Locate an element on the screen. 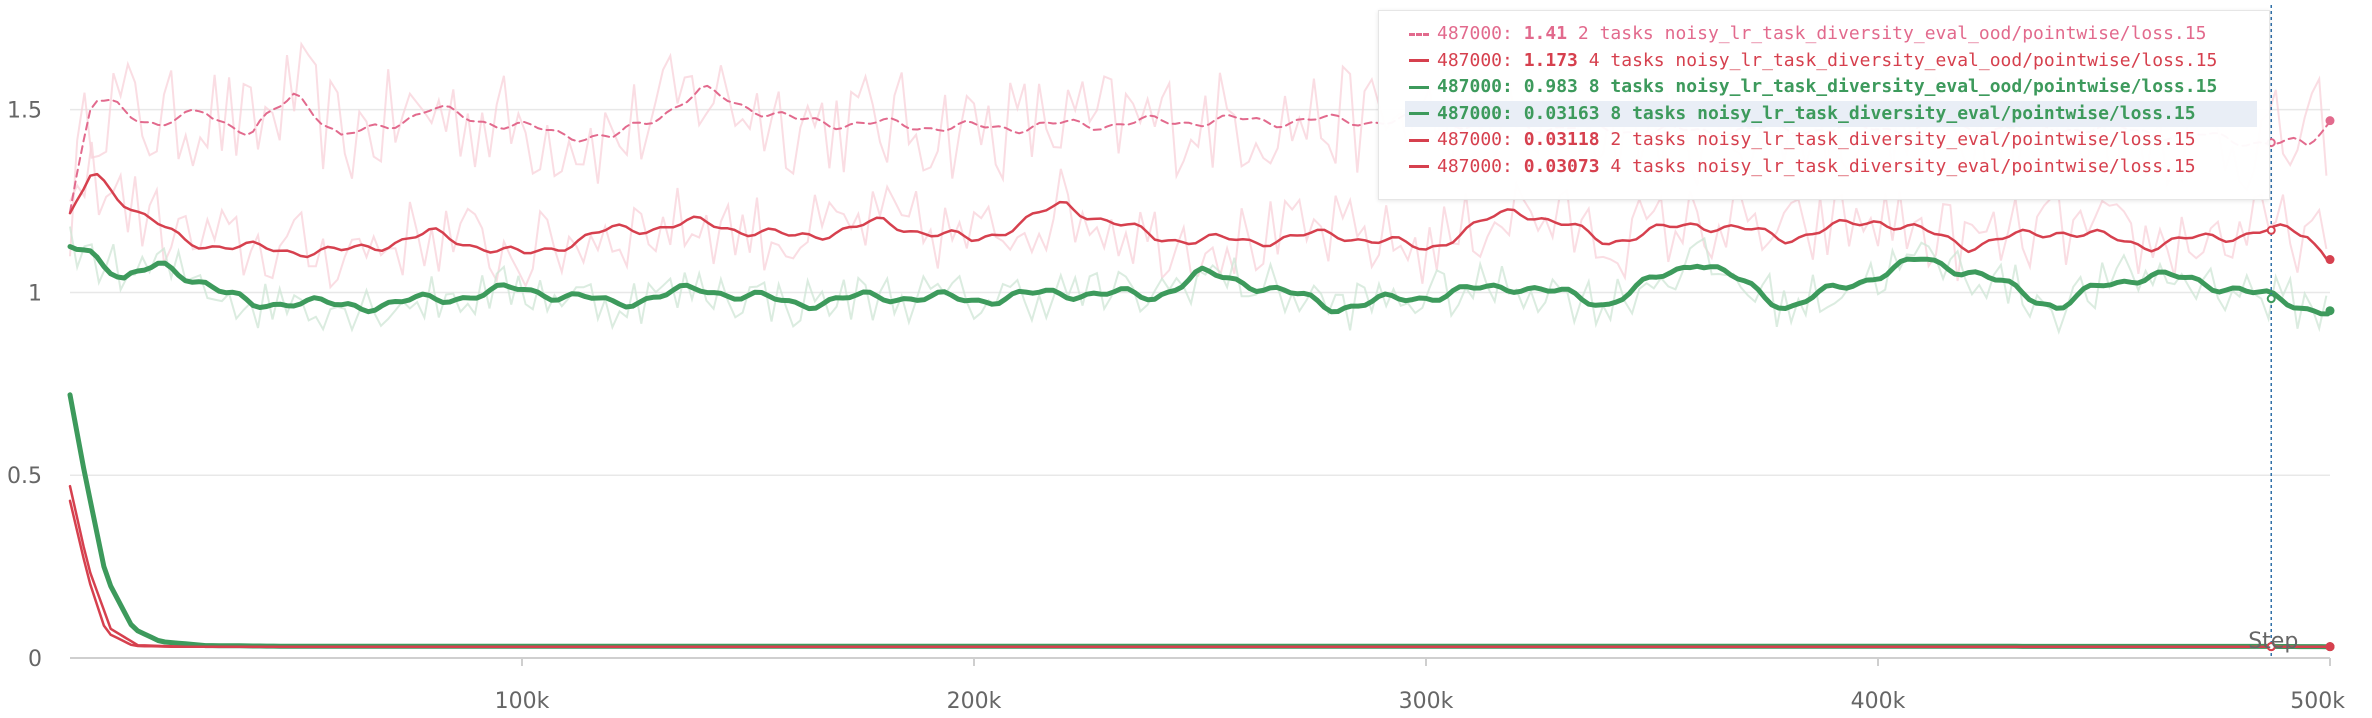 This screenshot has height=718, width=2372. y-tick-label: 0 is located at coordinates (35, 659).